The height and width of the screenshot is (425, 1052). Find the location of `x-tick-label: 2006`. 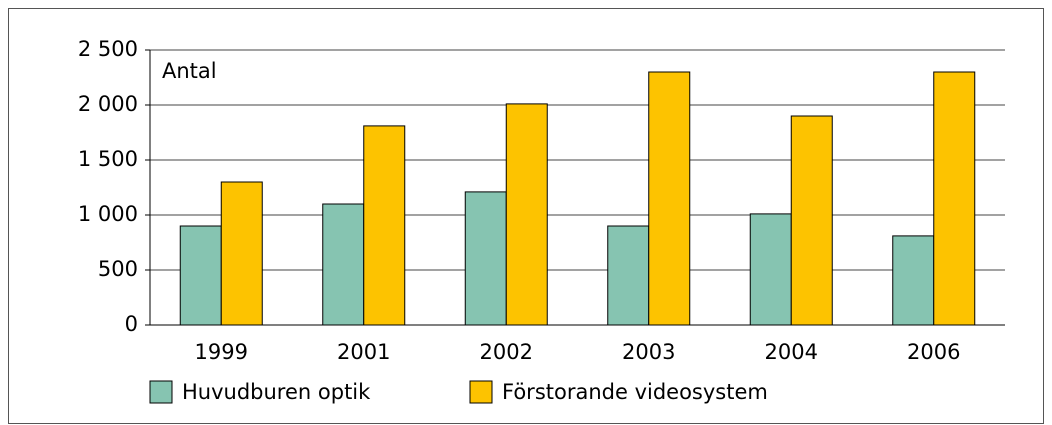

x-tick-label: 2006 is located at coordinates (933, 352).